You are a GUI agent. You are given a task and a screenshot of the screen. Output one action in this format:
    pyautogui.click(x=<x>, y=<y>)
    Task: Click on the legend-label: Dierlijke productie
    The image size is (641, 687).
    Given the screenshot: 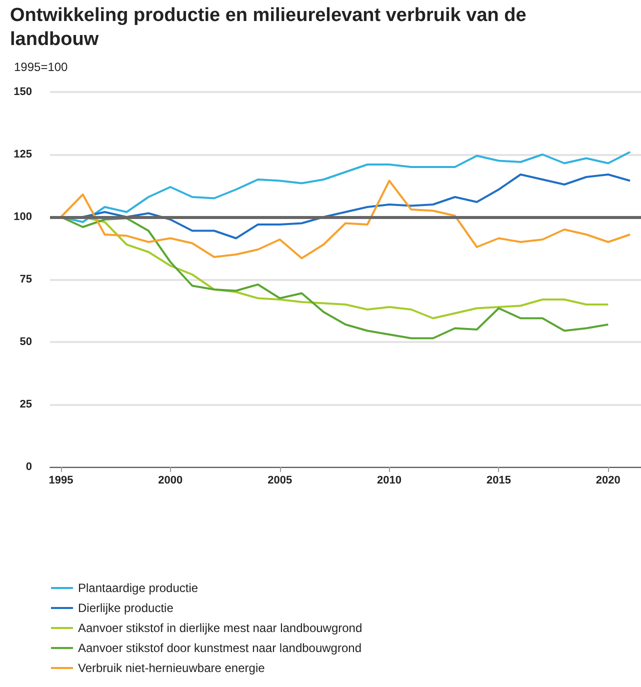 What is the action you would take?
    pyautogui.click(x=126, y=608)
    